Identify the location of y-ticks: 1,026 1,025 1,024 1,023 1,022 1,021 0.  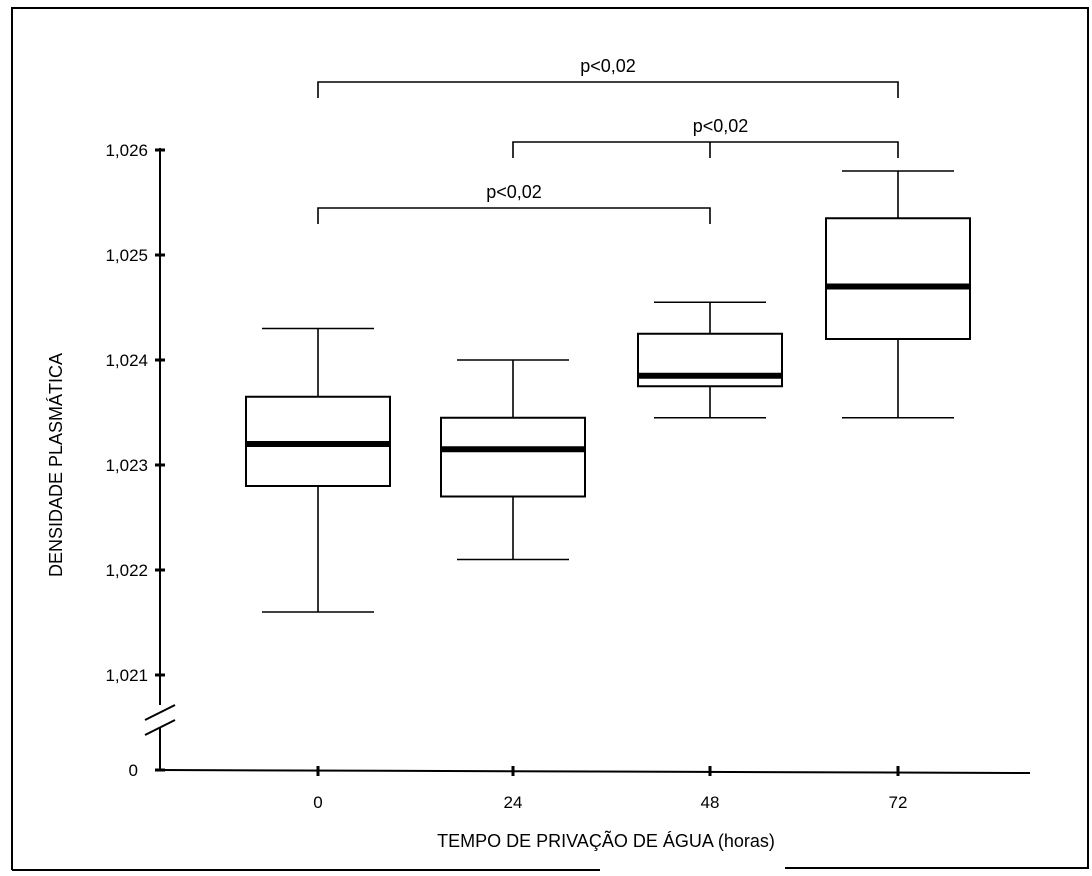
(135, 460).